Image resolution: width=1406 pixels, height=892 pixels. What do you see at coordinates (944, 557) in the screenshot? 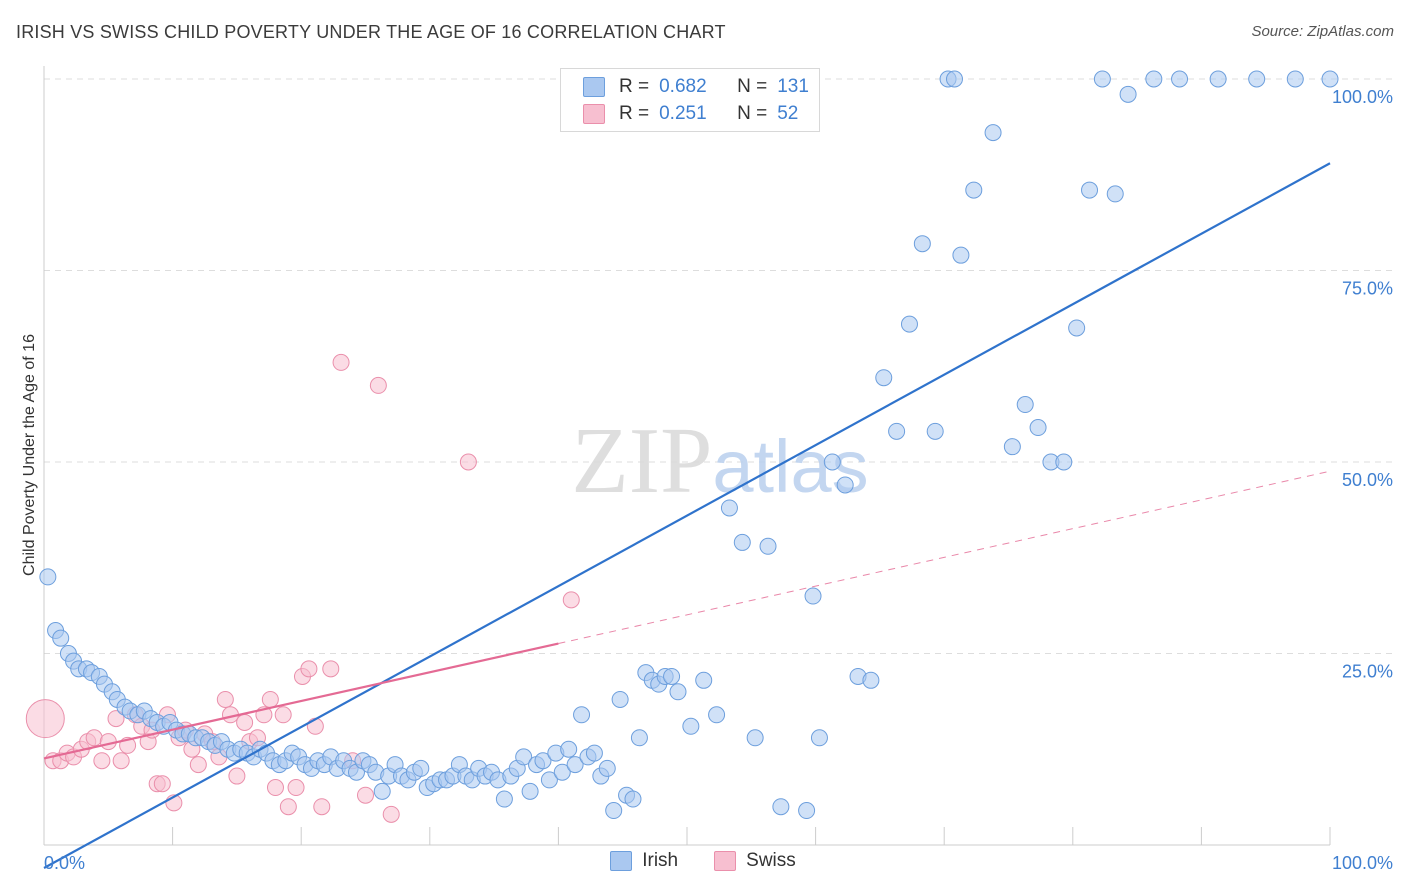
I see `swiss-trend-extension` at bounding box center [944, 557].